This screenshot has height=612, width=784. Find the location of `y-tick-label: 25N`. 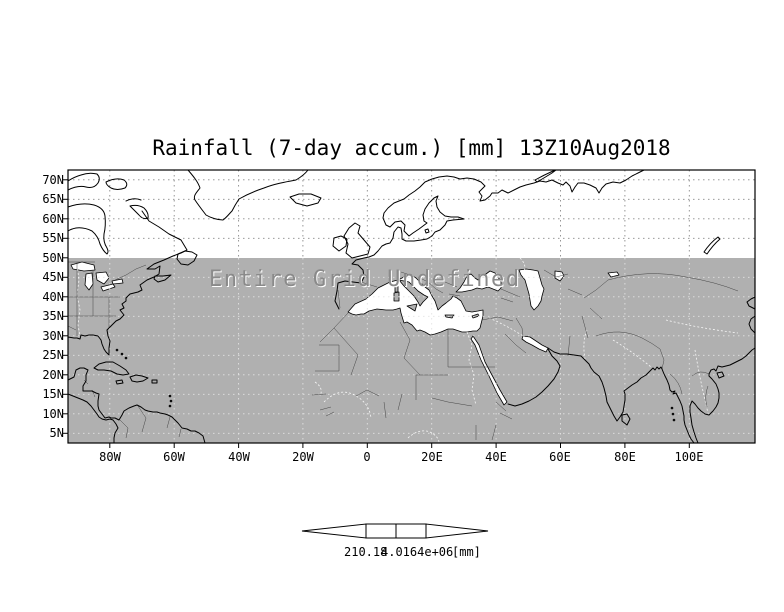

y-tick-label: 25N is located at coordinates (53, 355).